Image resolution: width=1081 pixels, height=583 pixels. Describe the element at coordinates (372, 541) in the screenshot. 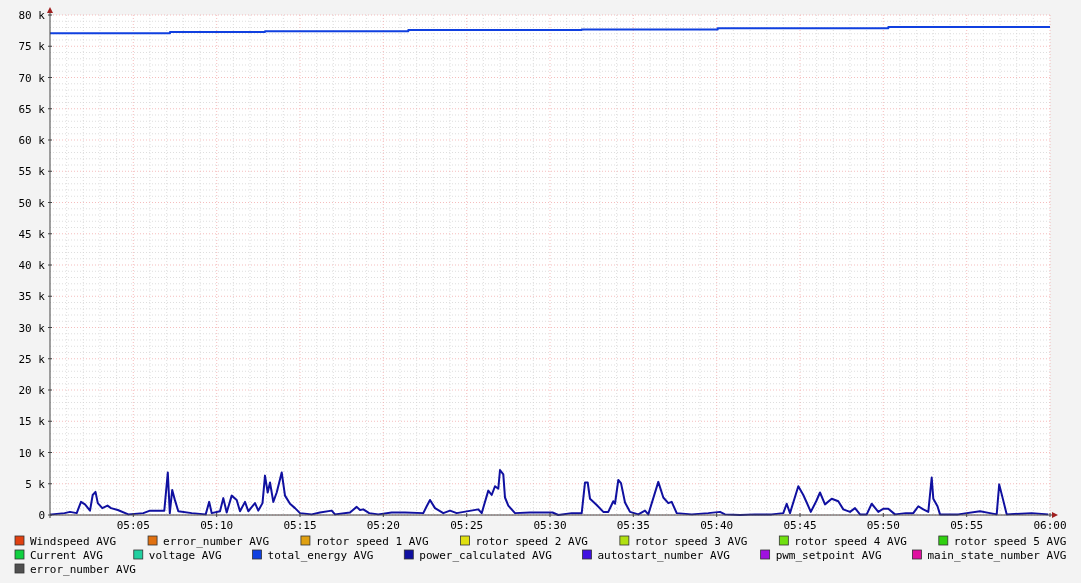

I see `legend-label: rotor speed 1 AVG` at that location.